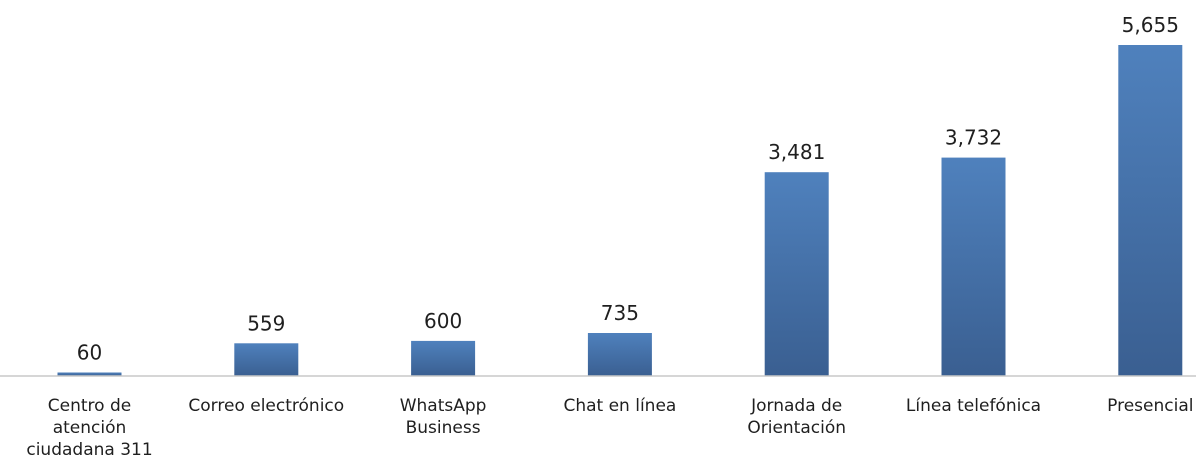 The width and height of the screenshot is (1196, 467). Describe the element at coordinates (796, 428) in the screenshot. I see `category-label-line: Orientación` at that location.